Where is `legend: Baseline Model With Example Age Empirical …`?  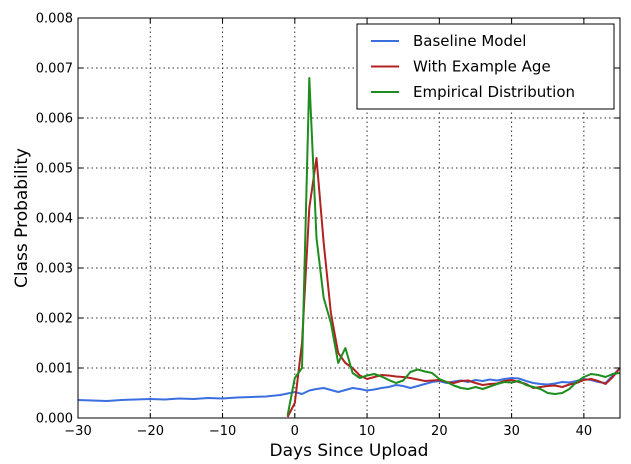 legend: Baseline Model With Example Age Empirical … is located at coordinates (485, 66).